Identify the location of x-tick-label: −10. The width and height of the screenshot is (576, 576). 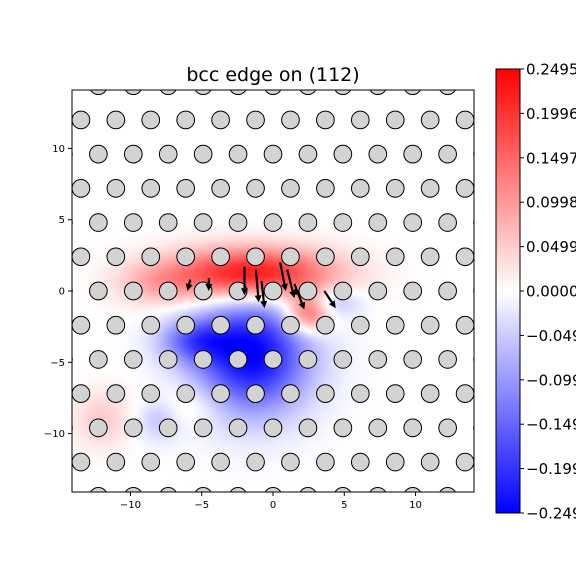
(130, 505).